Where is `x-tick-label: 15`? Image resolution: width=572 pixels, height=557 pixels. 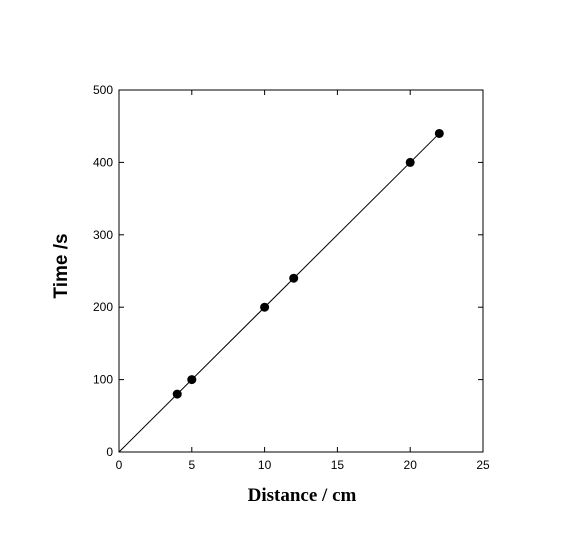 x-tick-label: 15 is located at coordinates (338, 465).